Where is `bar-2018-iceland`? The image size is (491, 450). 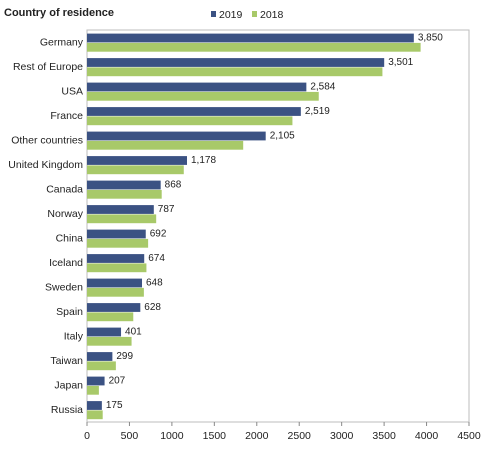 bar-2018-iceland is located at coordinates (117, 268).